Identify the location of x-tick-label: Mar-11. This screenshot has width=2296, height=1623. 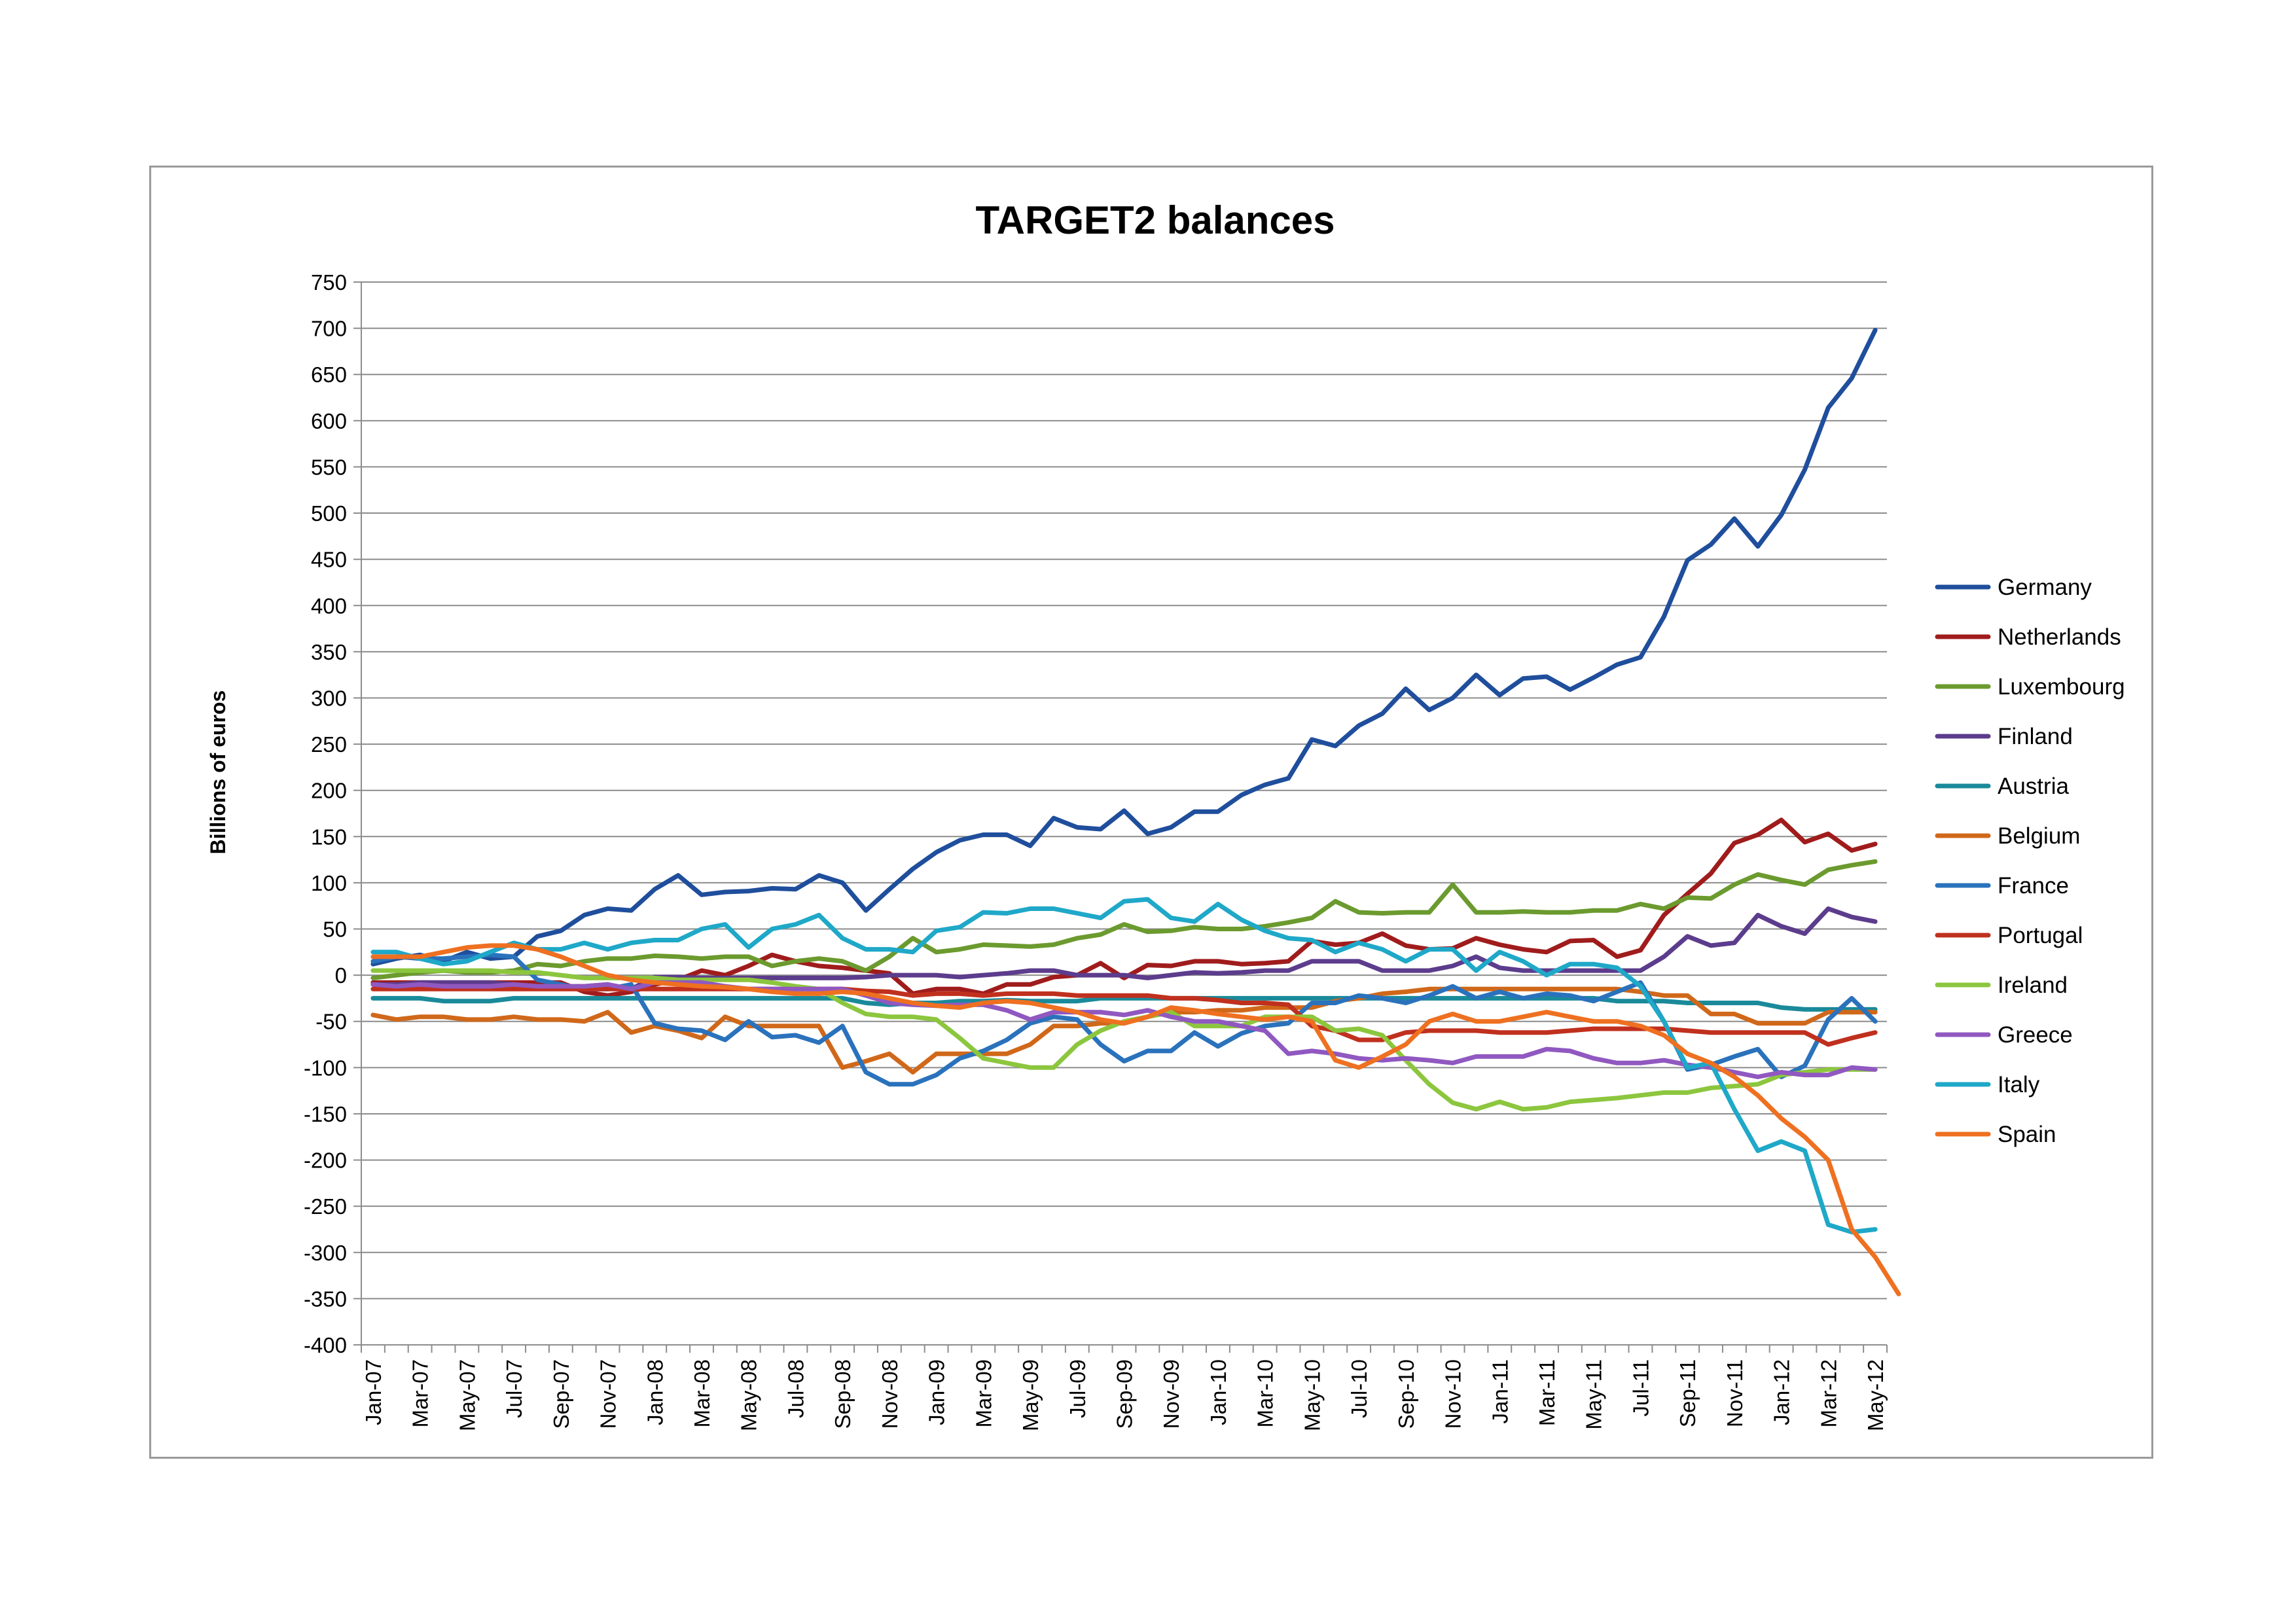
(1547, 1392).